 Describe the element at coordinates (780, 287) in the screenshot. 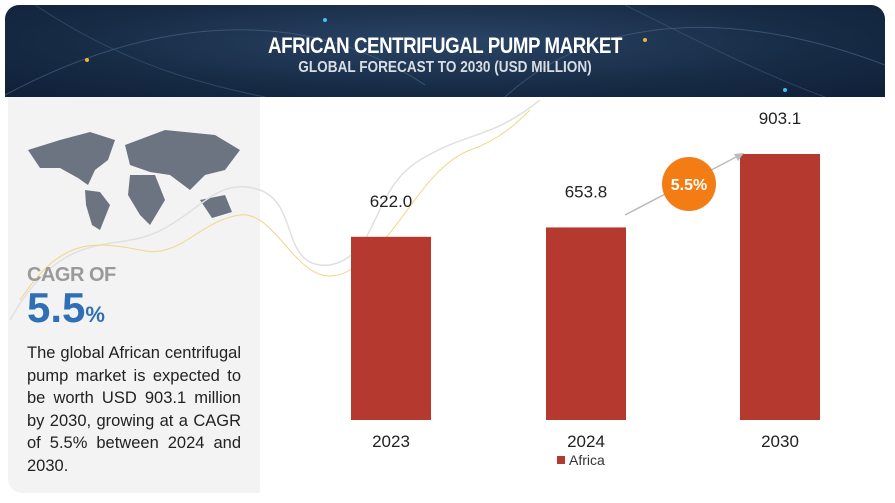

I see `bar-2030` at that location.